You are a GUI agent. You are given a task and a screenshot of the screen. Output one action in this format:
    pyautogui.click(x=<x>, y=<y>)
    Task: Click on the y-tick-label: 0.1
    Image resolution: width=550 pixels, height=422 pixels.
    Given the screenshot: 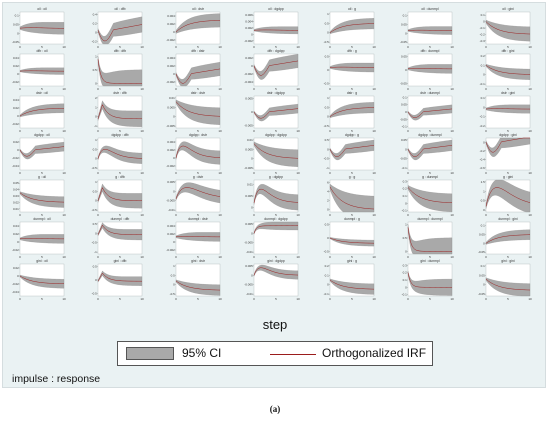 What is the action you would take?
    pyautogui.click(x=483, y=266)
    